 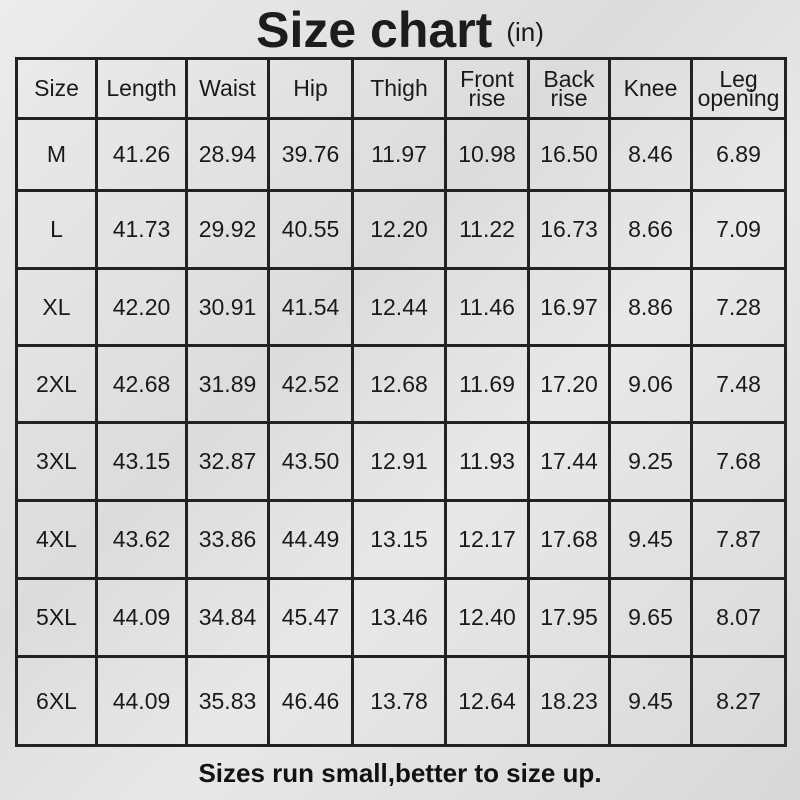 What do you see at coordinates (569, 88) in the screenshot?
I see `column-header: Back rise` at bounding box center [569, 88].